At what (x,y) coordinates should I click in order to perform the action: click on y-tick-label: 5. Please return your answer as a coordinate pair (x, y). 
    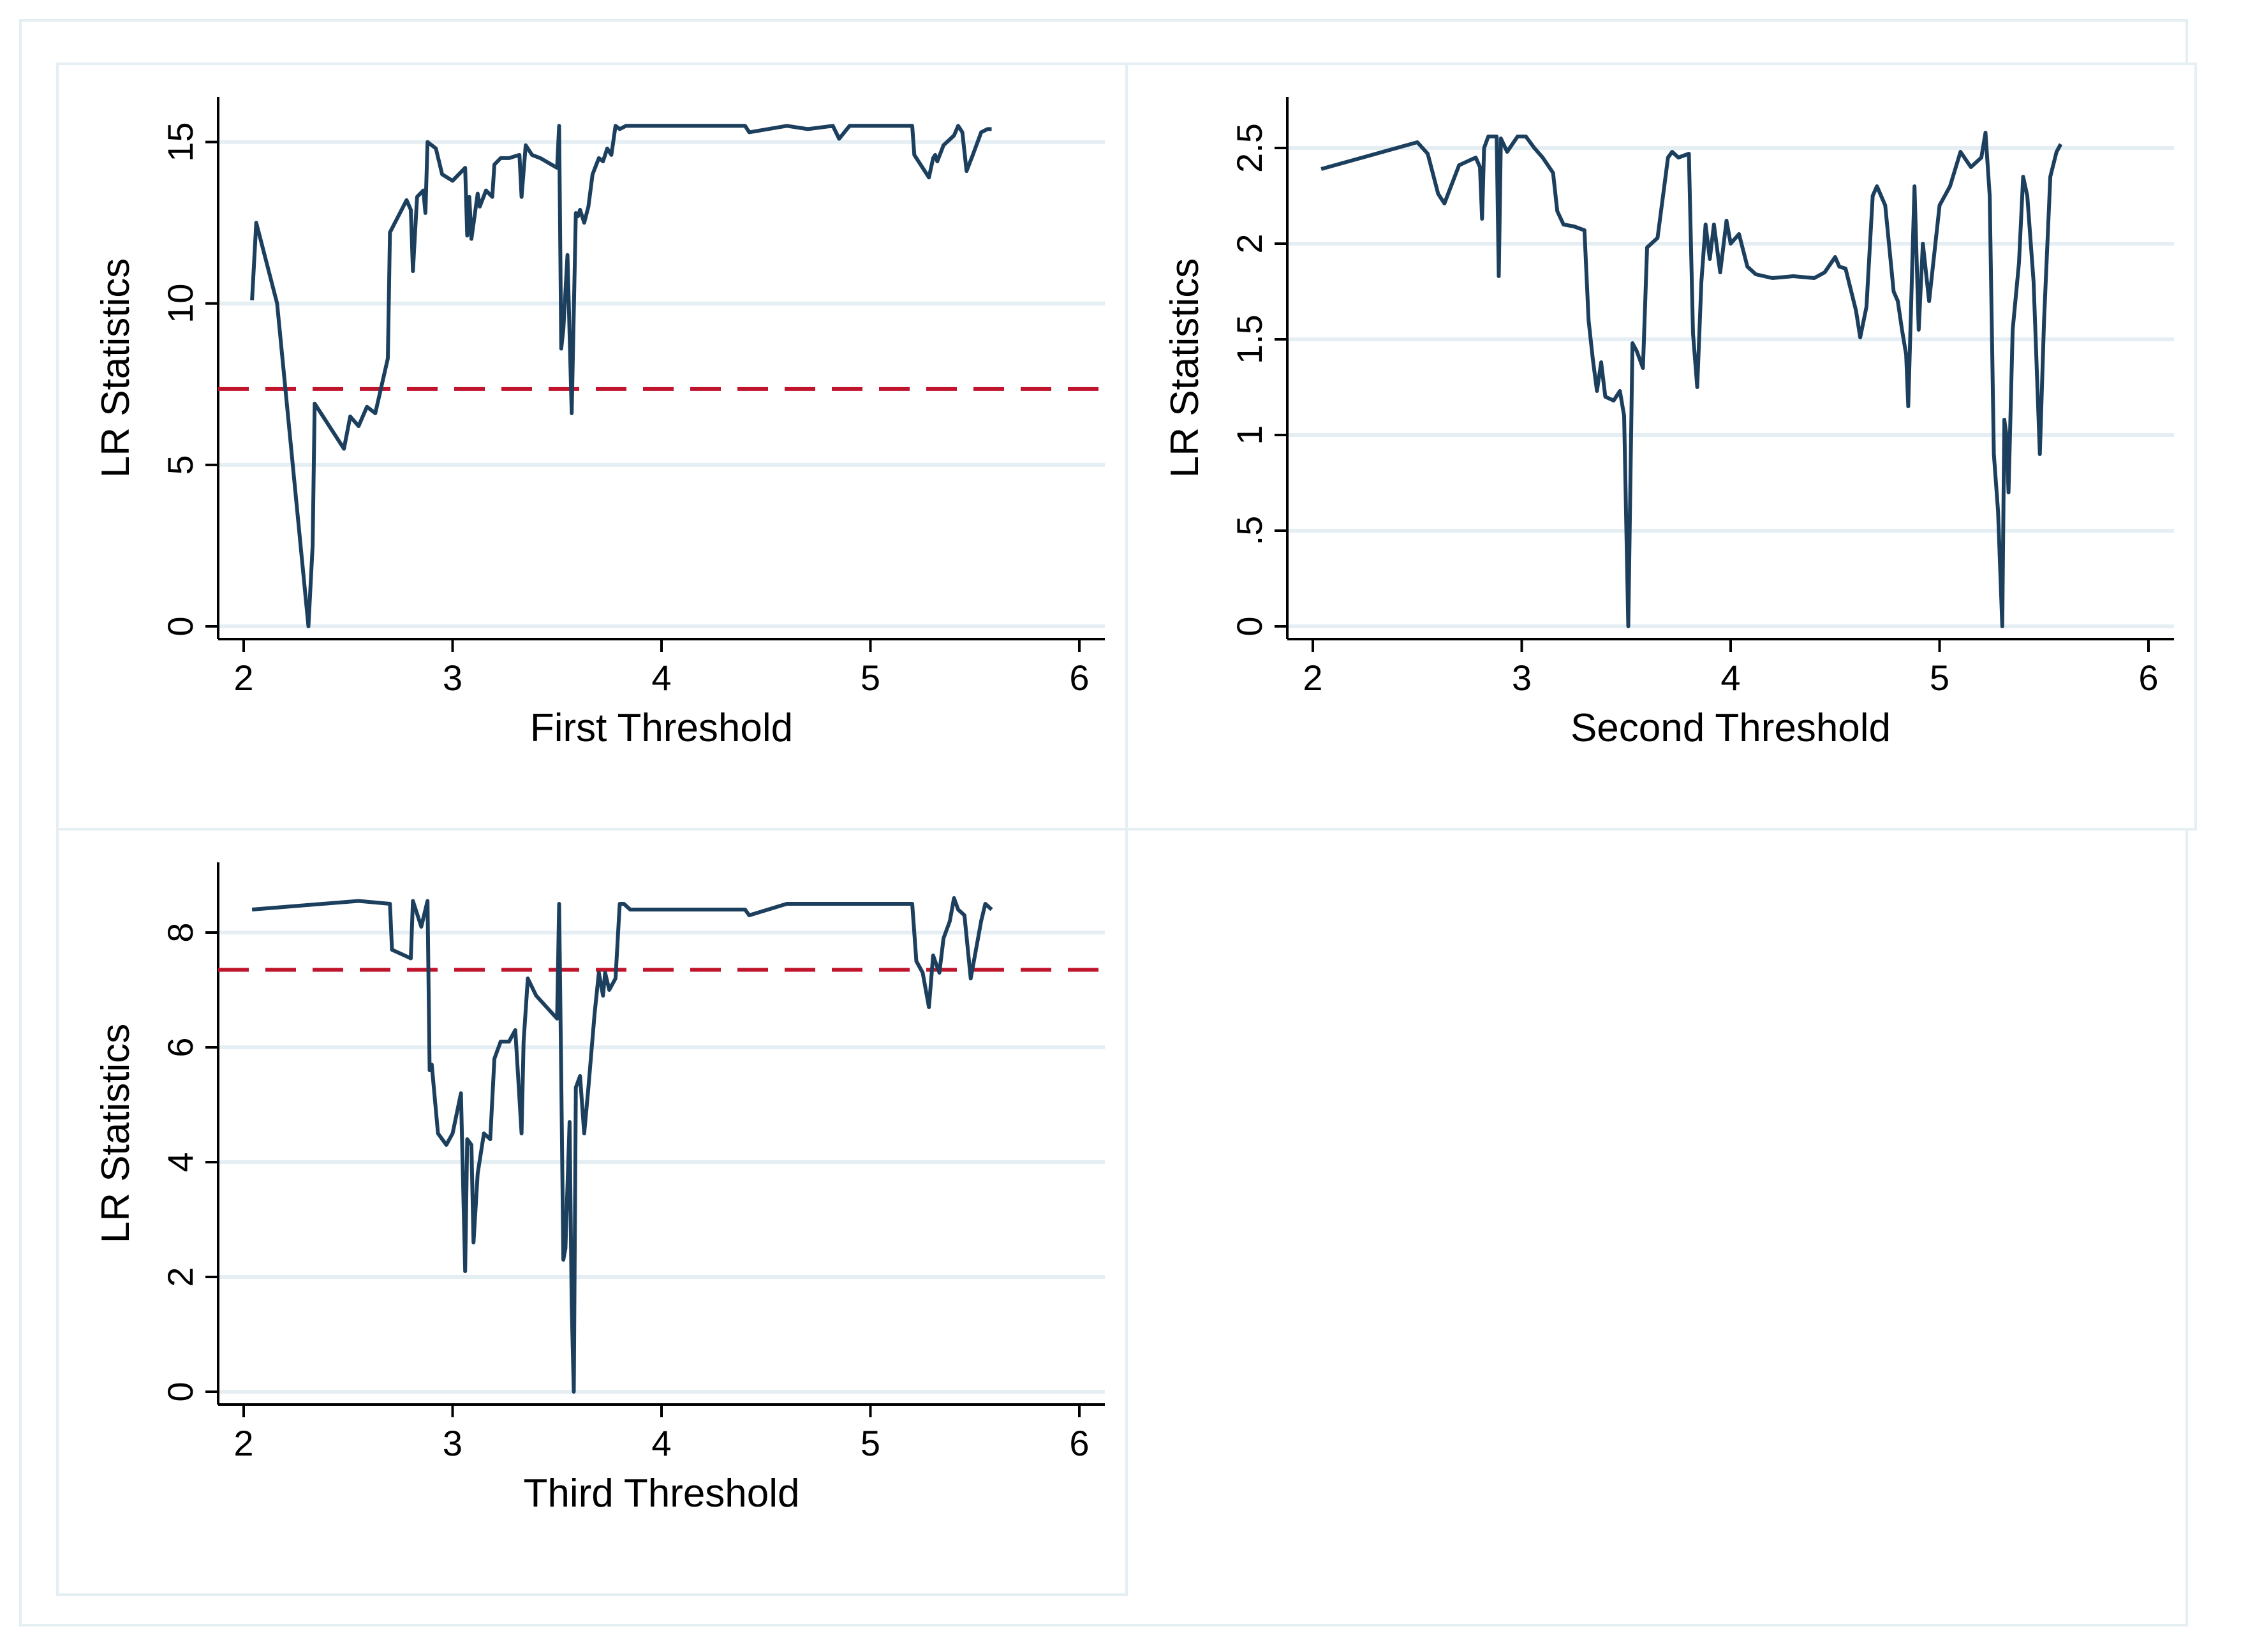
    Looking at the image, I should click on (180, 465).